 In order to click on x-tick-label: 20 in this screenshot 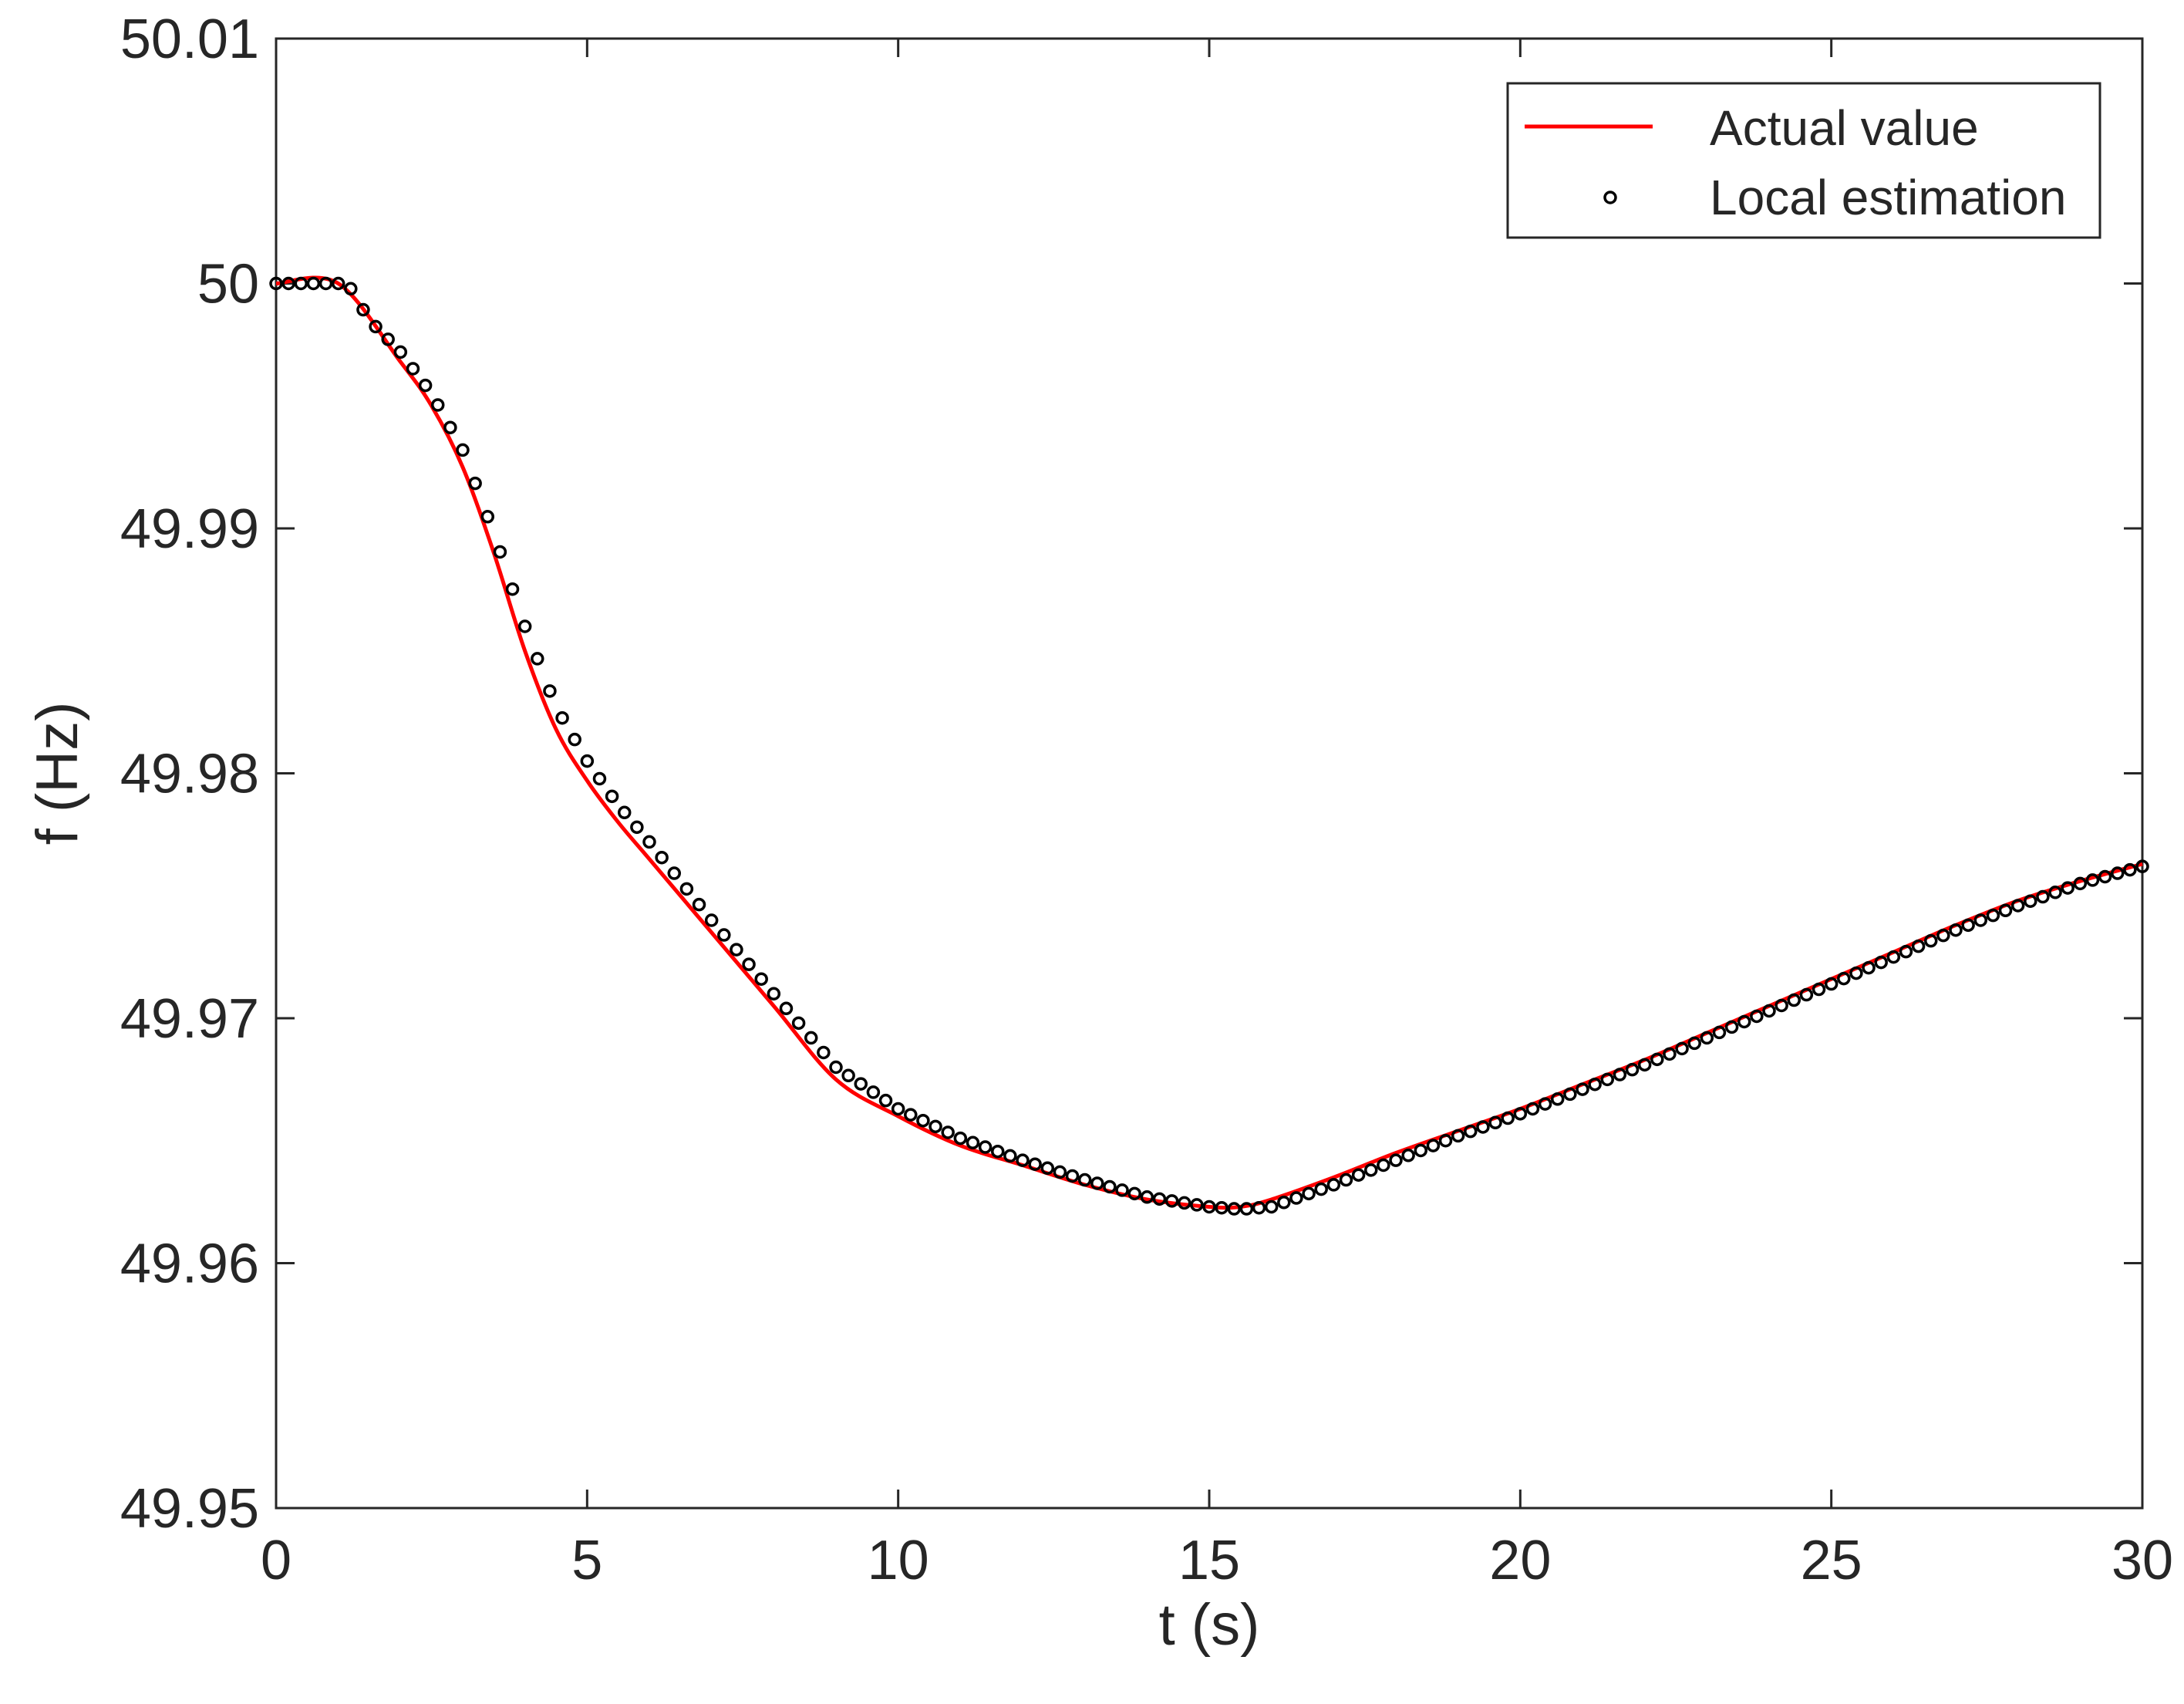, I will do `click(1520, 1560)`.